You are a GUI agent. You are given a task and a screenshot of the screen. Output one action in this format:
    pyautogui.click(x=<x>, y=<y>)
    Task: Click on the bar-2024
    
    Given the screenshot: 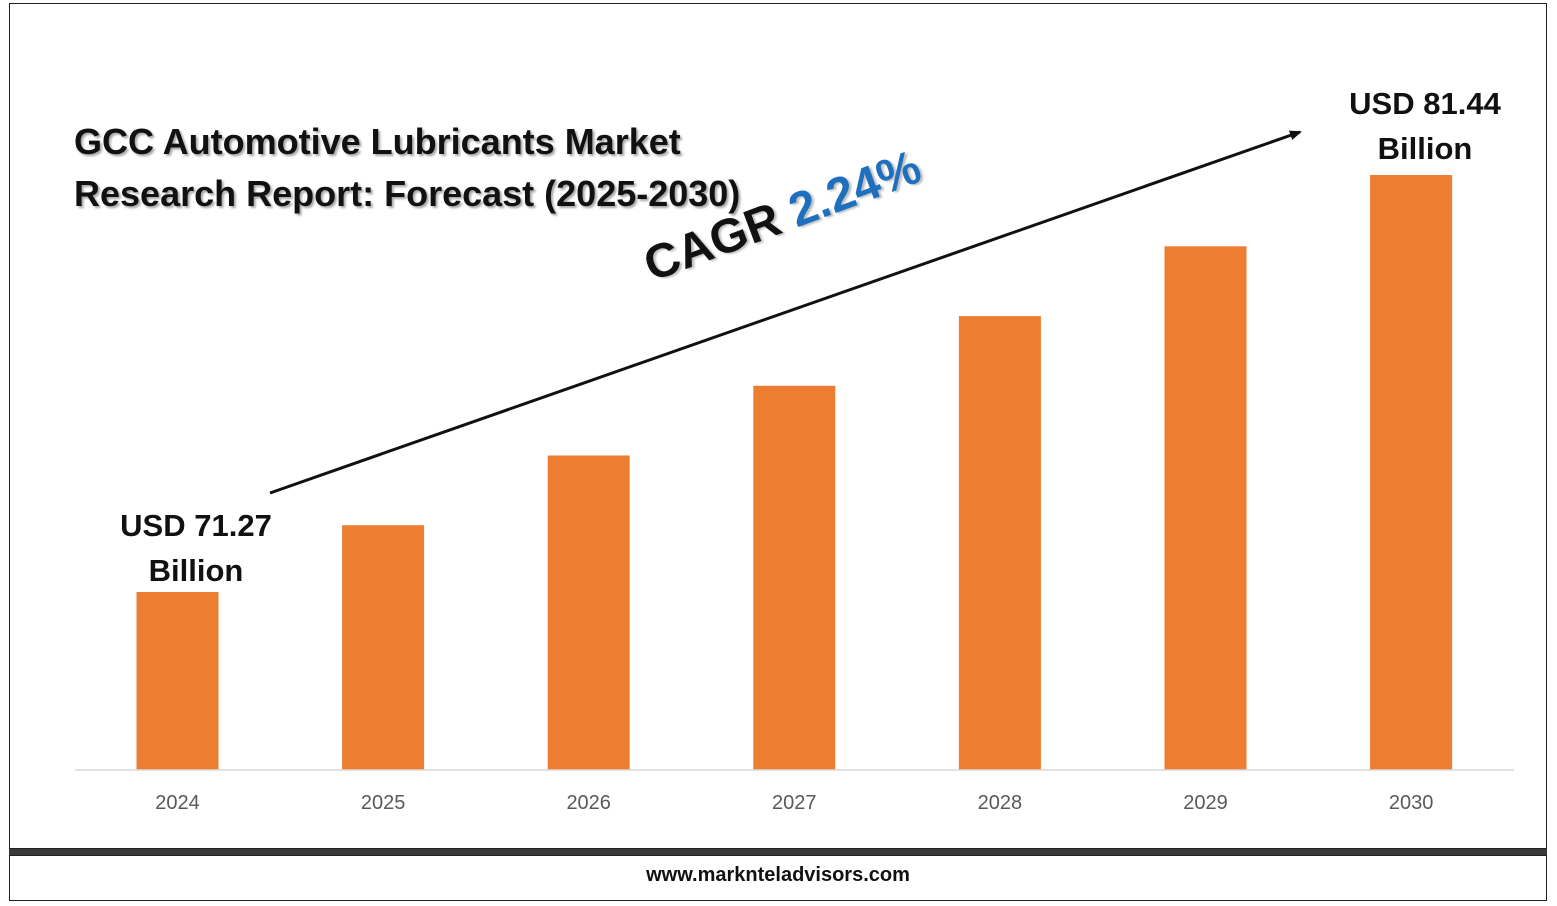 What is the action you would take?
    pyautogui.click(x=177, y=681)
    